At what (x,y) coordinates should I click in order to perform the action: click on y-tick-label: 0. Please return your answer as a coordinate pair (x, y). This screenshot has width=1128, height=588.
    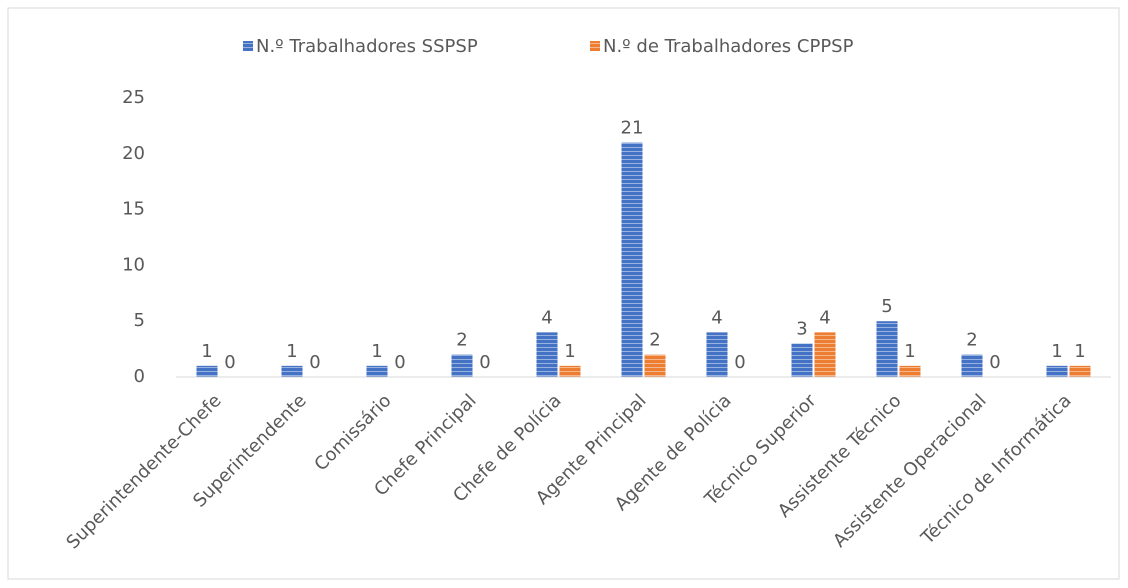
    Looking at the image, I should click on (139, 376).